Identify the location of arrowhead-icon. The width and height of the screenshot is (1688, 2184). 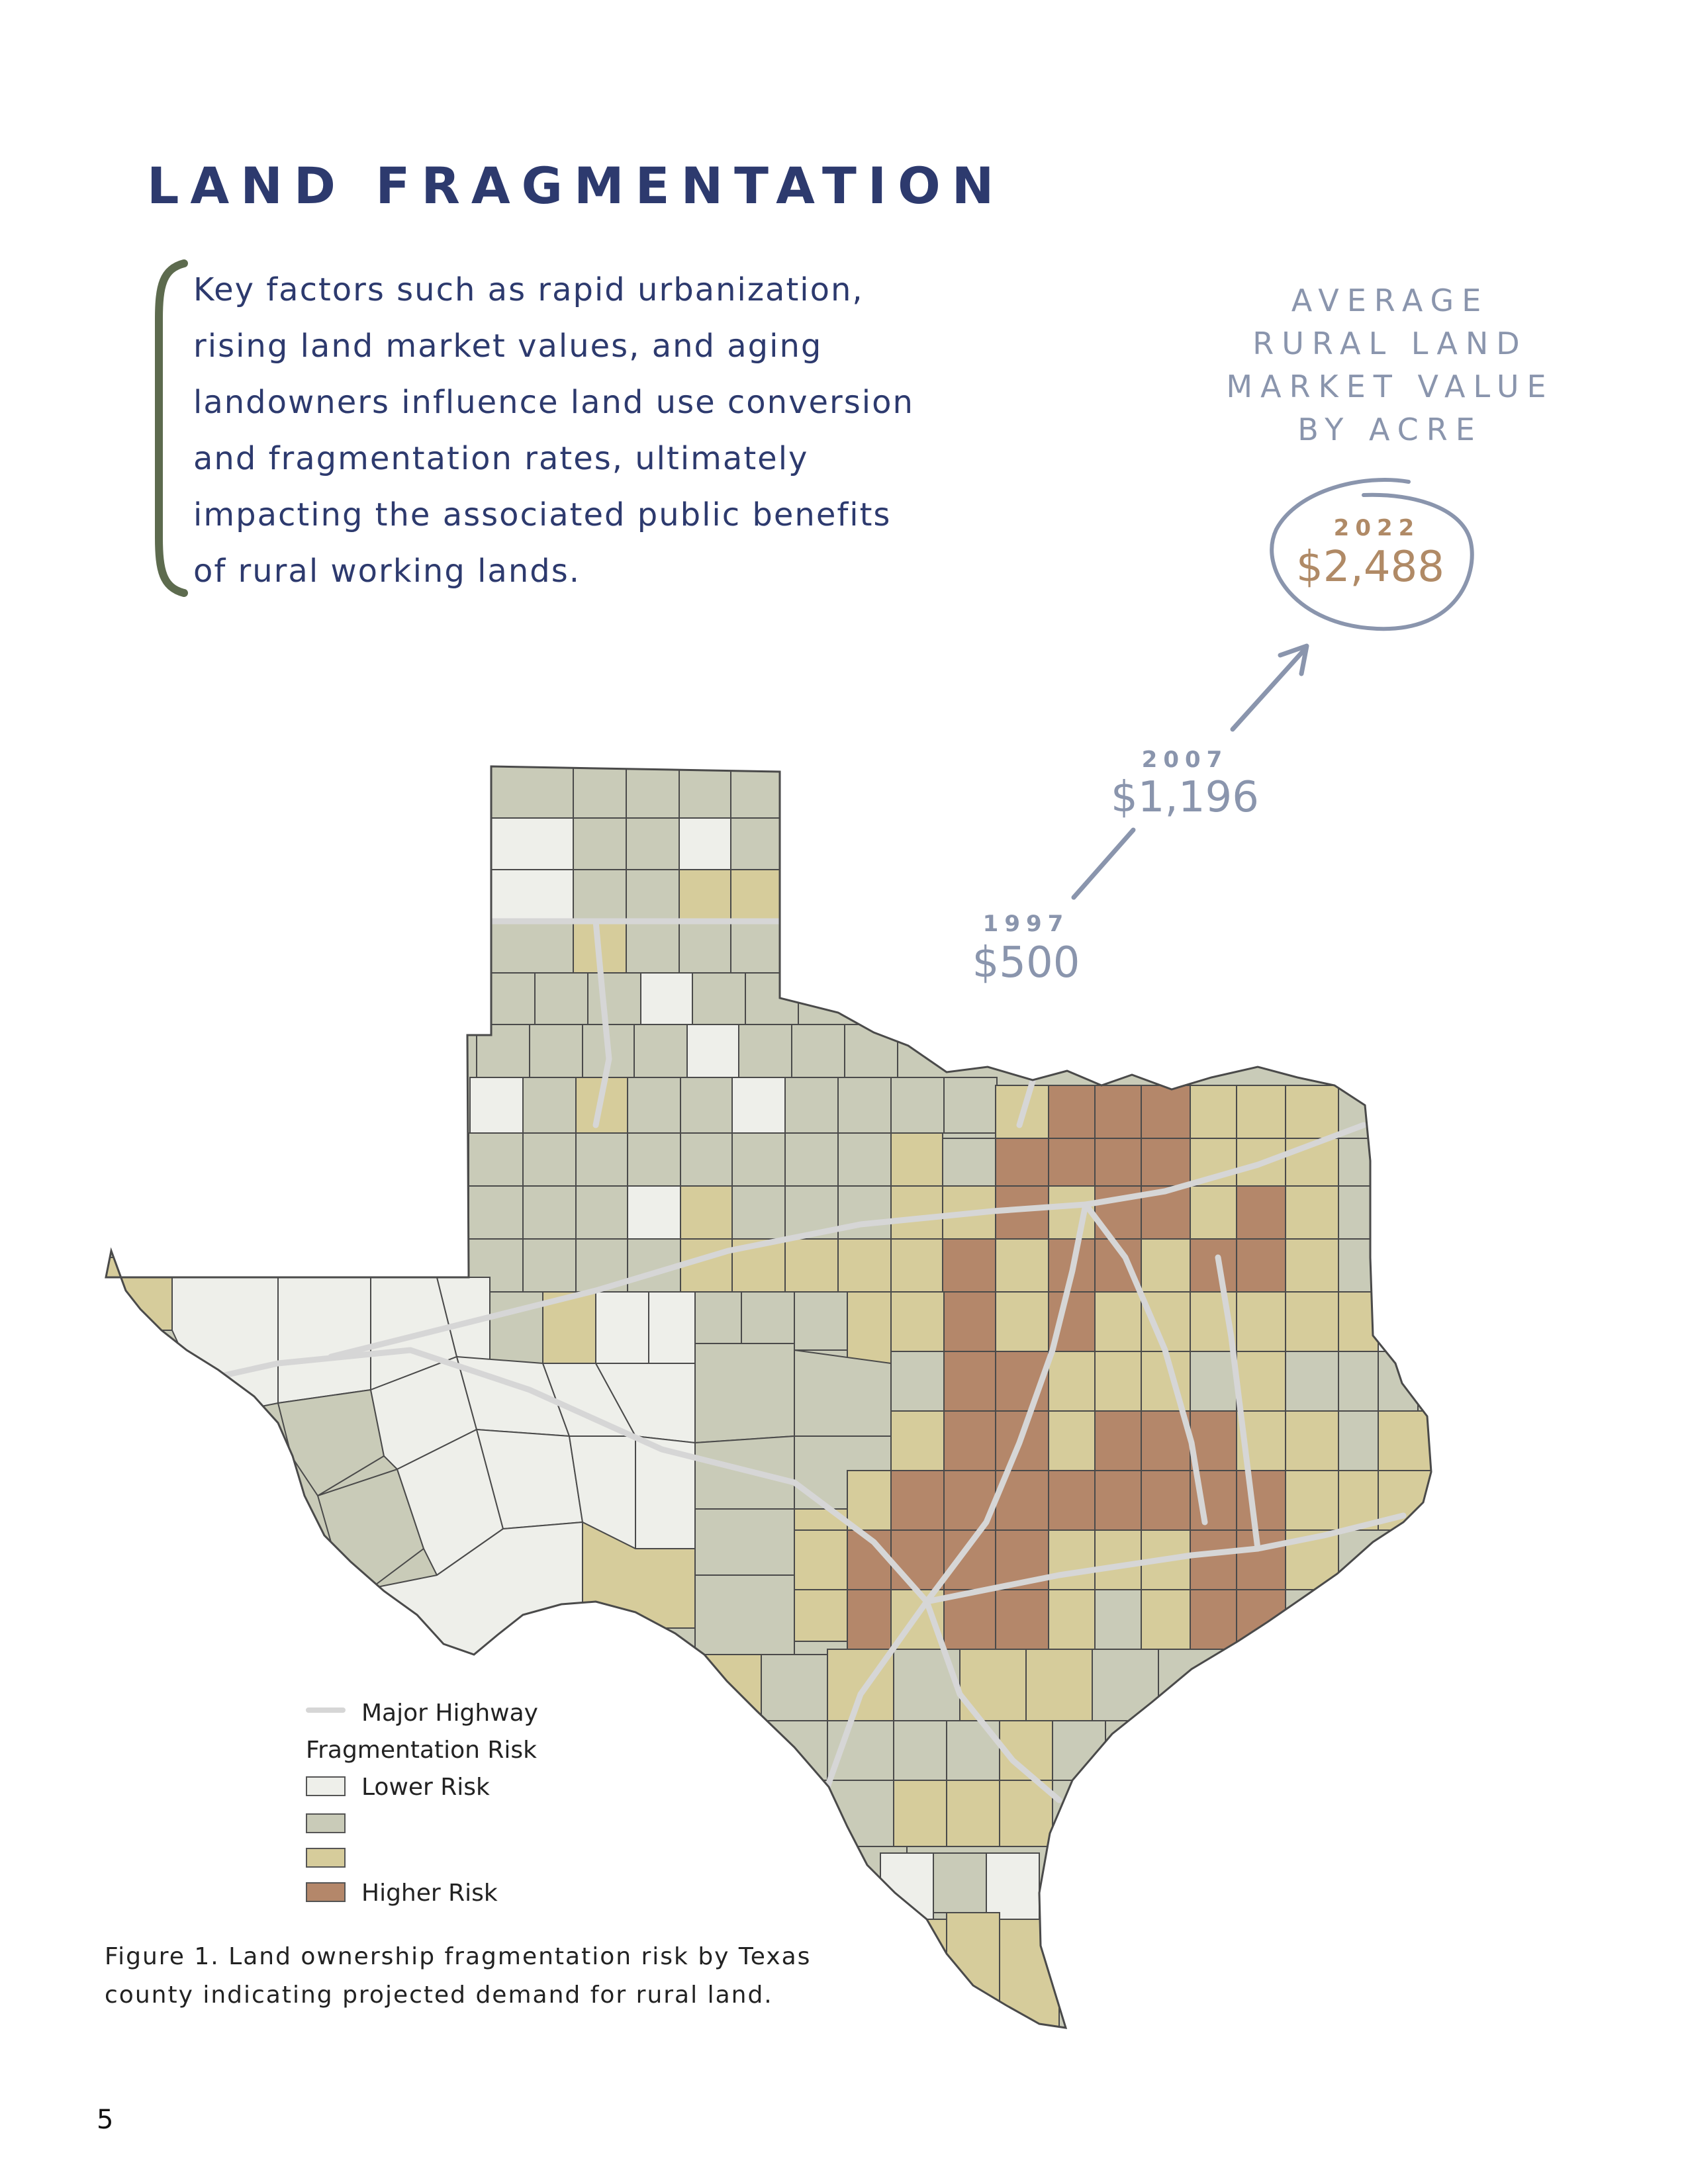
(1293, 659).